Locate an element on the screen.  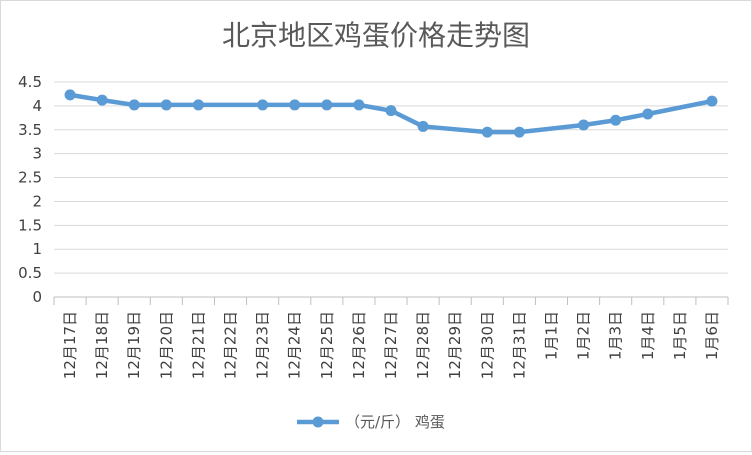
x-tick-label: 12月21日 is located at coordinates (198, 345).